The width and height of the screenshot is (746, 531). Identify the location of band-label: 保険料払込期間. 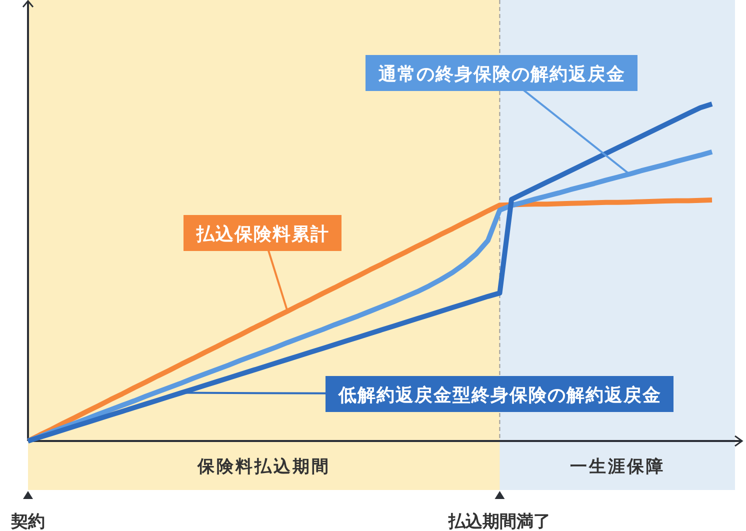
(263, 467).